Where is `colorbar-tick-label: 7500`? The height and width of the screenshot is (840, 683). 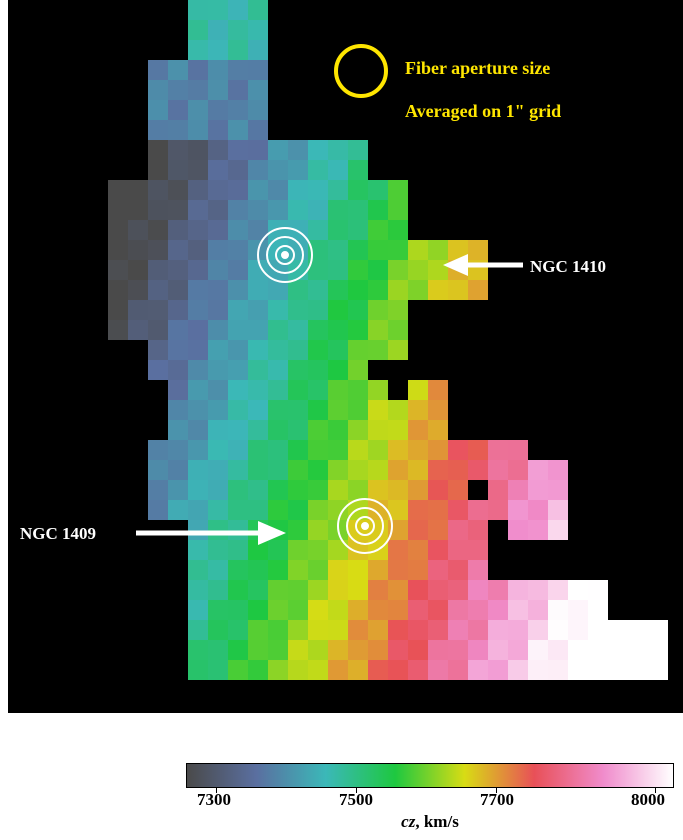
colorbar-tick-label: 7500 is located at coordinates (356, 799).